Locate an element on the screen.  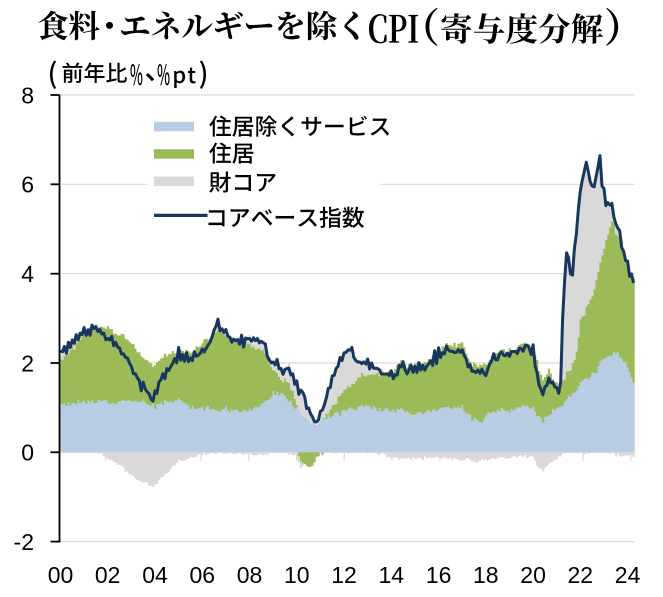
svg-text: 22 is located at coordinates (581, 575).